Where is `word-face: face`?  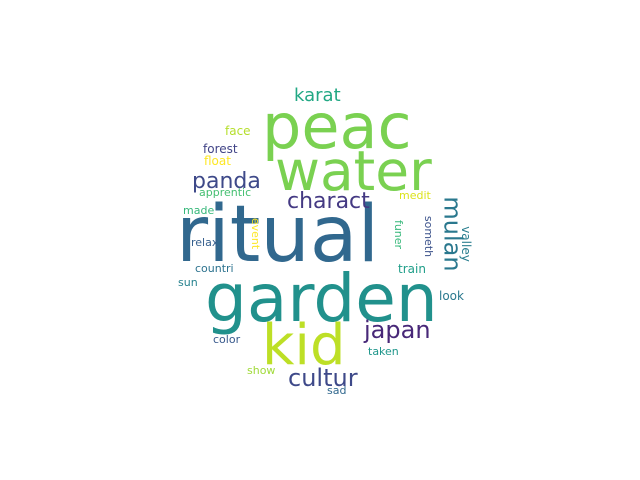
word-face: face is located at coordinates (238, 131).